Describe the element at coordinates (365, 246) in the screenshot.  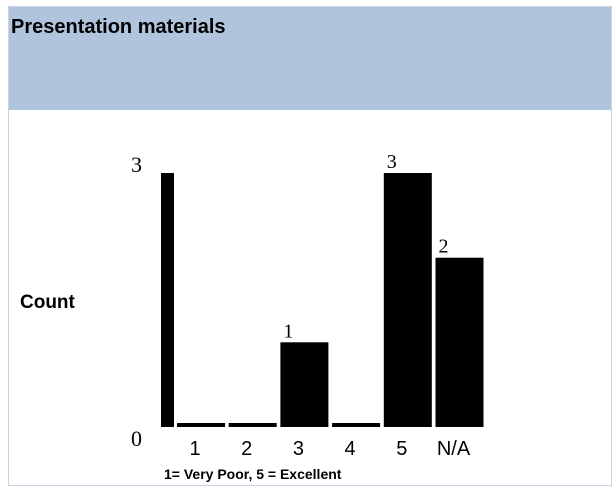
I see `data-labels-layer: 1 3 2` at that location.